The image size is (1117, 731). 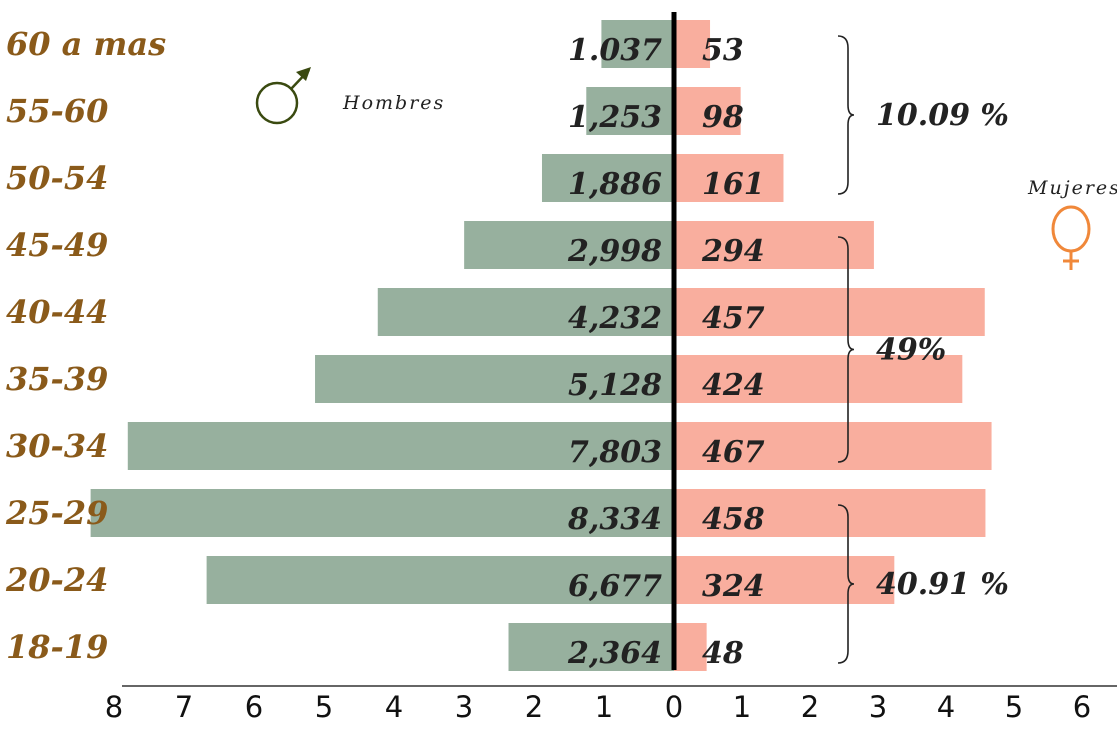 I want to click on x-tick-label: 7, so click(x=184, y=707).